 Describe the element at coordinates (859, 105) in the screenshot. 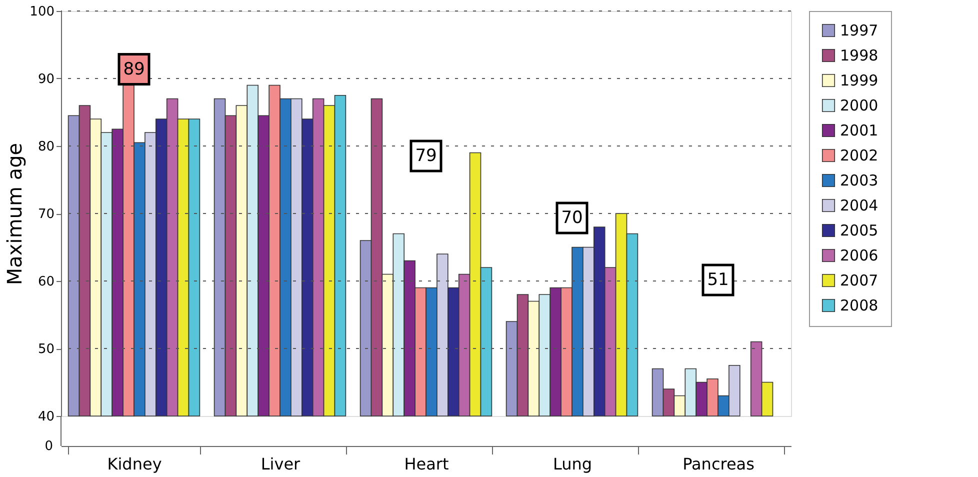

I see `legend-label: 2000` at that location.